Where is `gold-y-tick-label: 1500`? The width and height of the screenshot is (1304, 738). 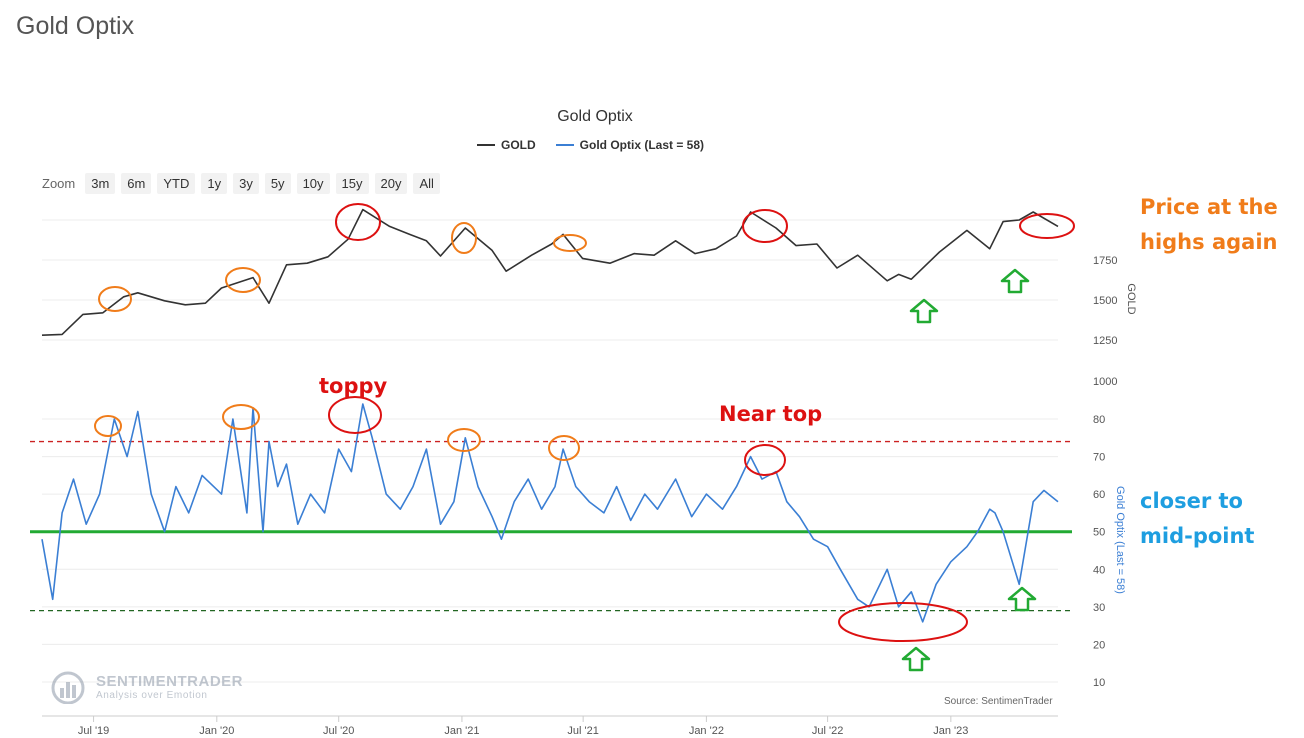
gold-y-tick-label: 1500 is located at coordinates (1105, 301).